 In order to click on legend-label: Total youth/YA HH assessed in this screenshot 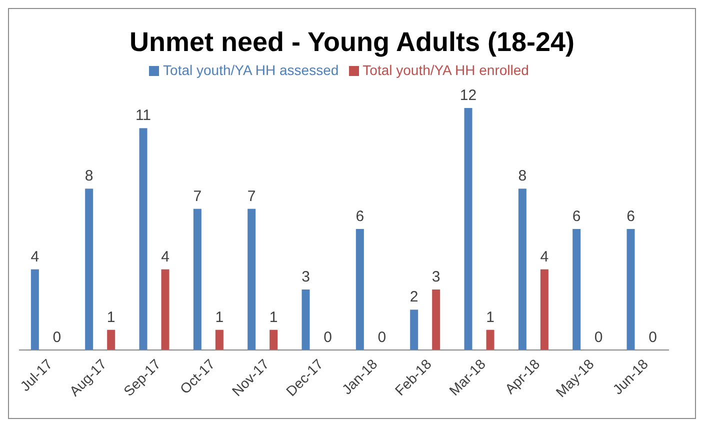, I will do `click(251, 70)`.